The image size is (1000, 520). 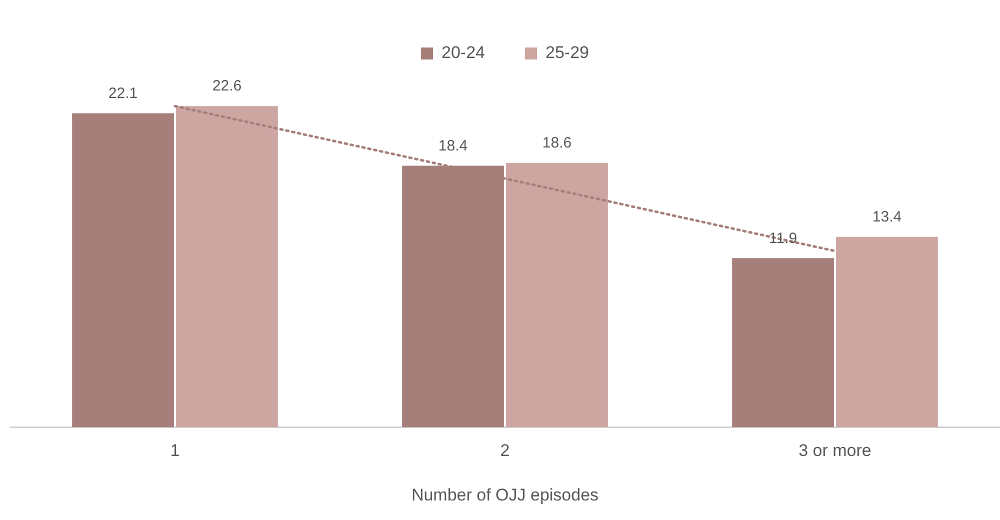 I want to click on x-tick-label: 3 or more, so click(x=835, y=450).